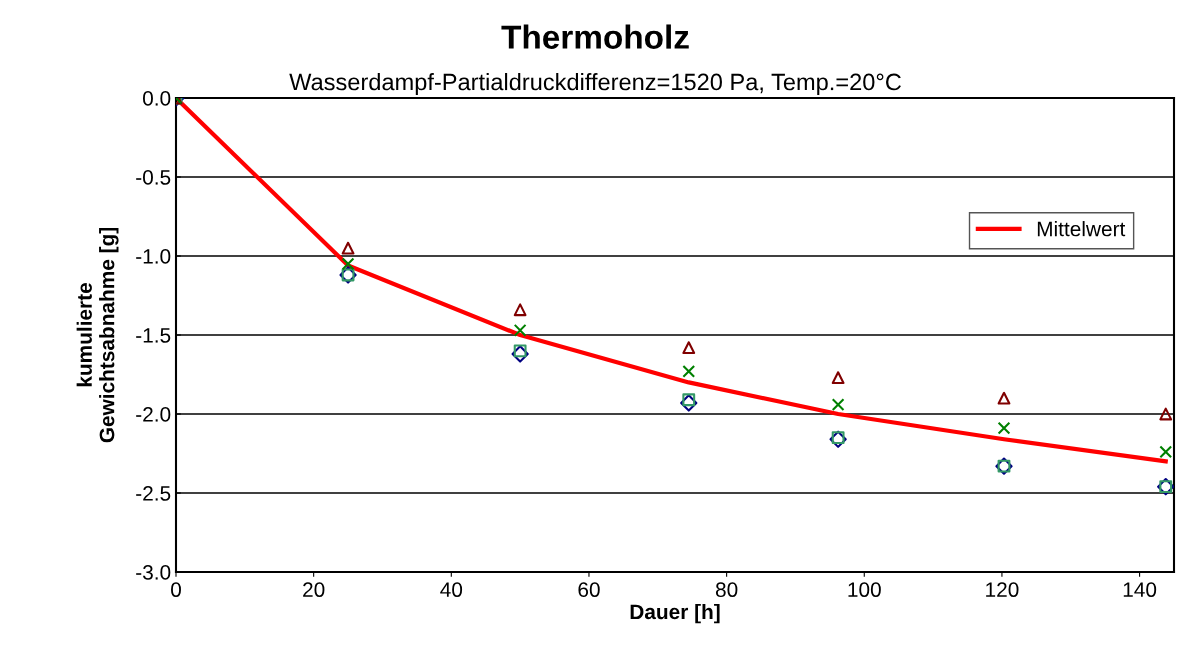 This screenshot has width=1191, height=654. What do you see at coordinates (1002, 590) in the screenshot?
I see `x-tick-label: 120` at bounding box center [1002, 590].